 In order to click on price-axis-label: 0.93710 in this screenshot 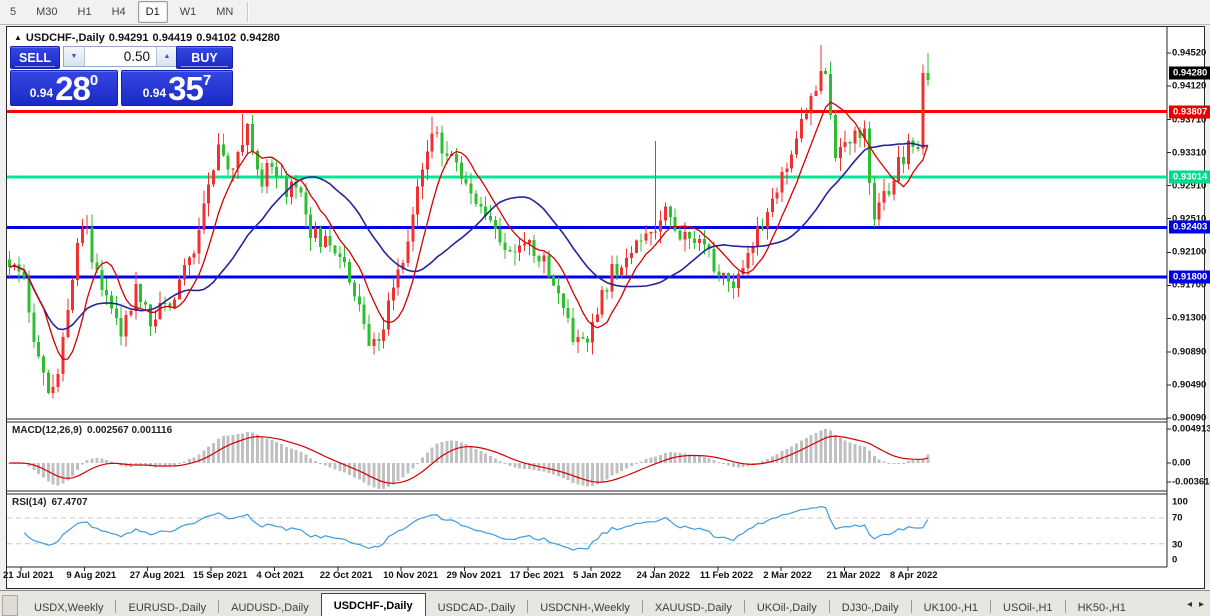, I will do `click(1189, 120)`.